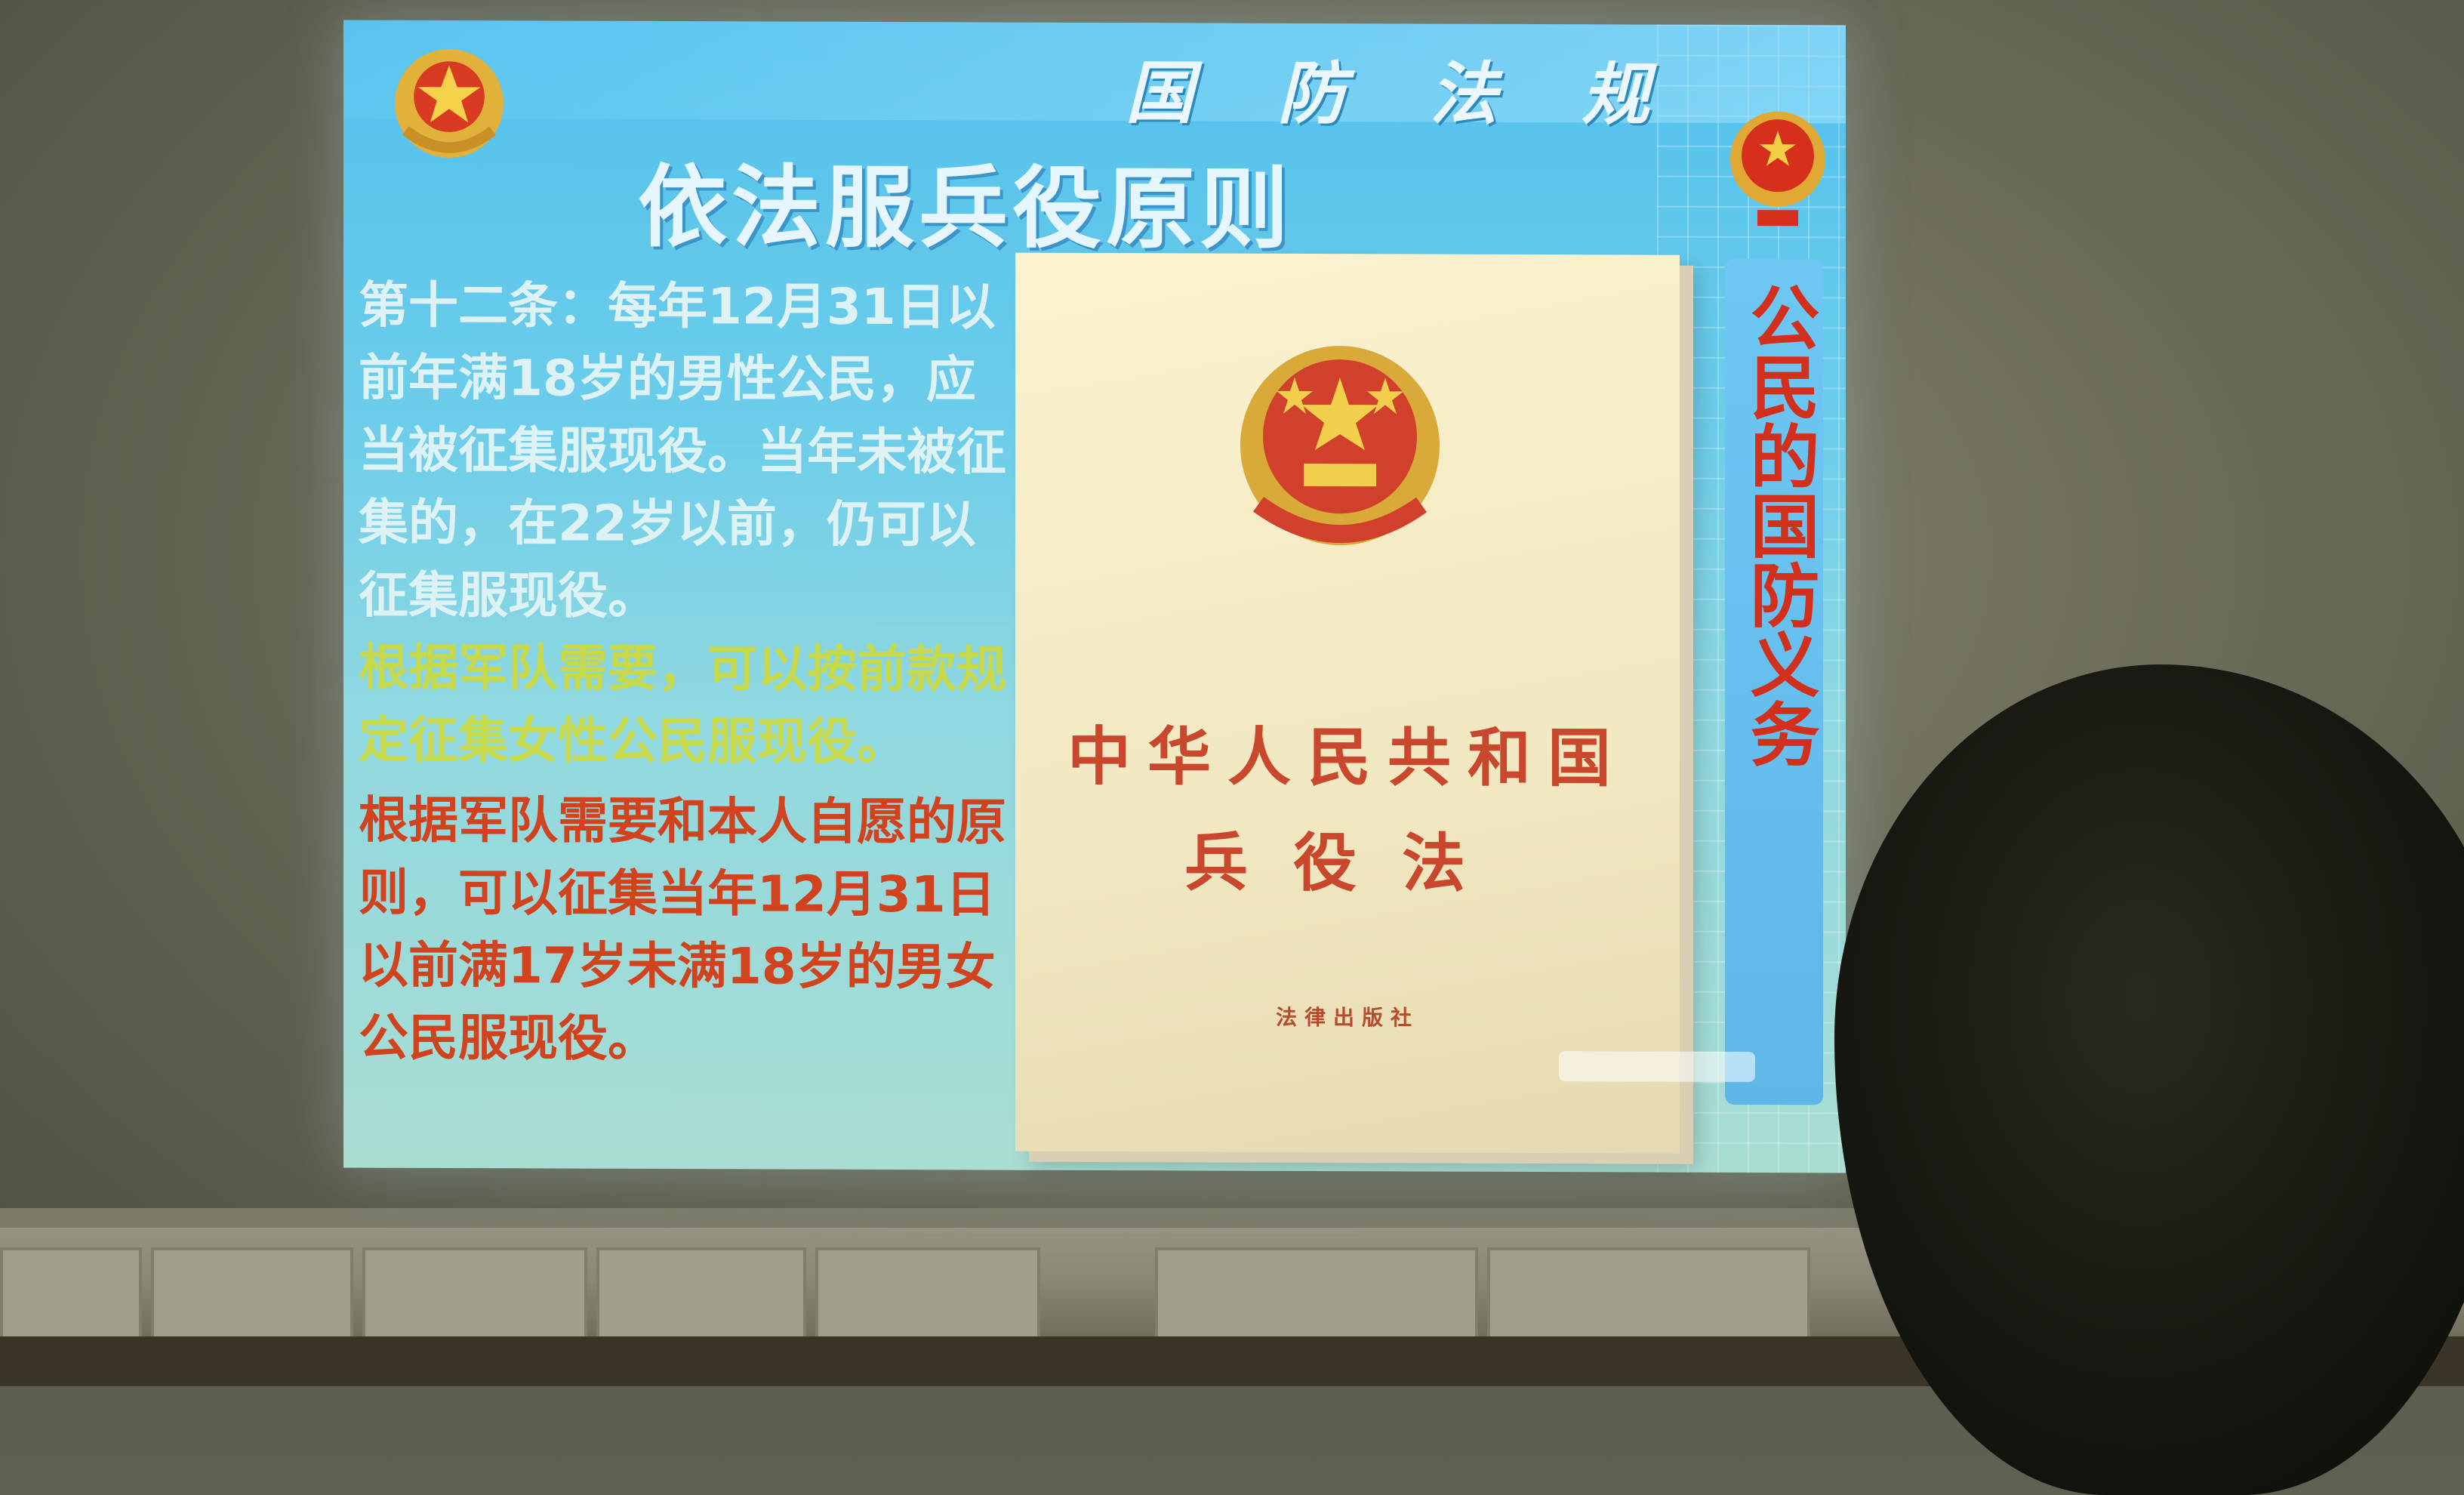  I want to click on sidebar-vertical-title: 公民的国防义务, so click(1779, 525).